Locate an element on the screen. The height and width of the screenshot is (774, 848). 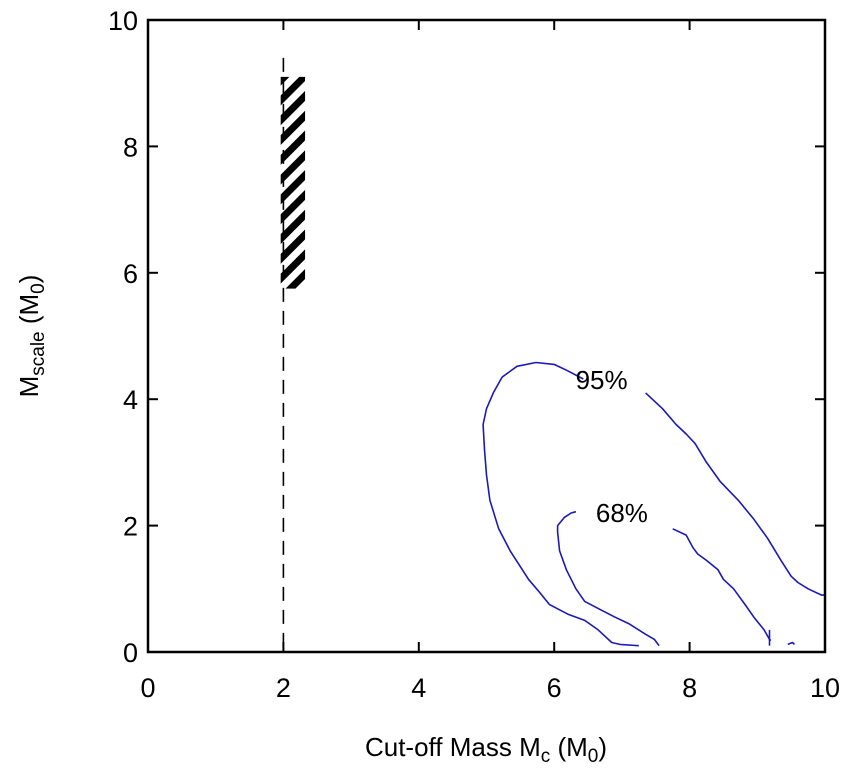
y-tick-label-0: 0 is located at coordinates (130, 653).